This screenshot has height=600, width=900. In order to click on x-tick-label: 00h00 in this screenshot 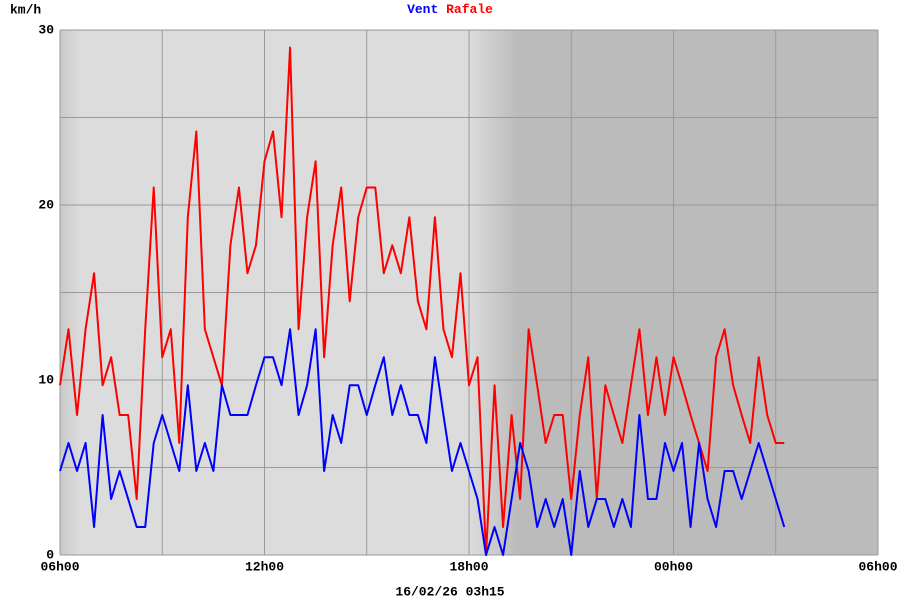, I will do `click(673, 566)`.